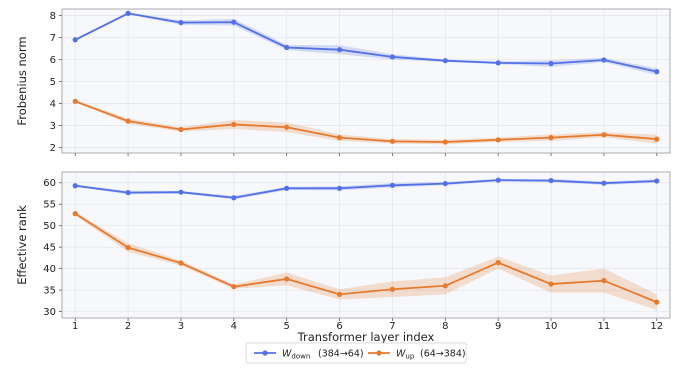 The width and height of the screenshot is (692, 368). What do you see at coordinates (443, 354) in the screenshot?
I see `legend-suffix-w-up: (64→384)` at bounding box center [443, 354].